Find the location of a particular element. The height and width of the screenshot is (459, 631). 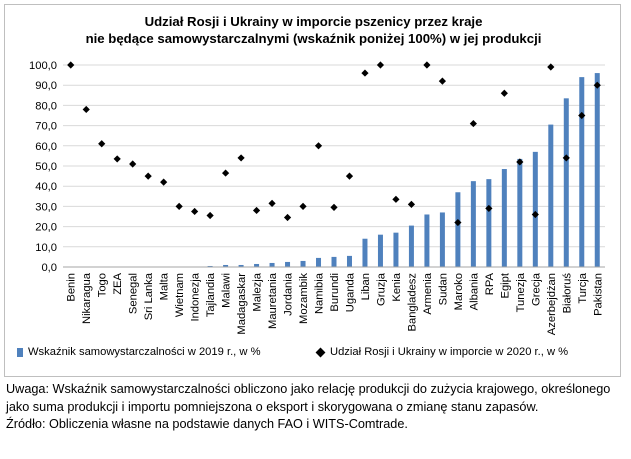

x-tick-label: Liban is located at coordinates (366, 286).